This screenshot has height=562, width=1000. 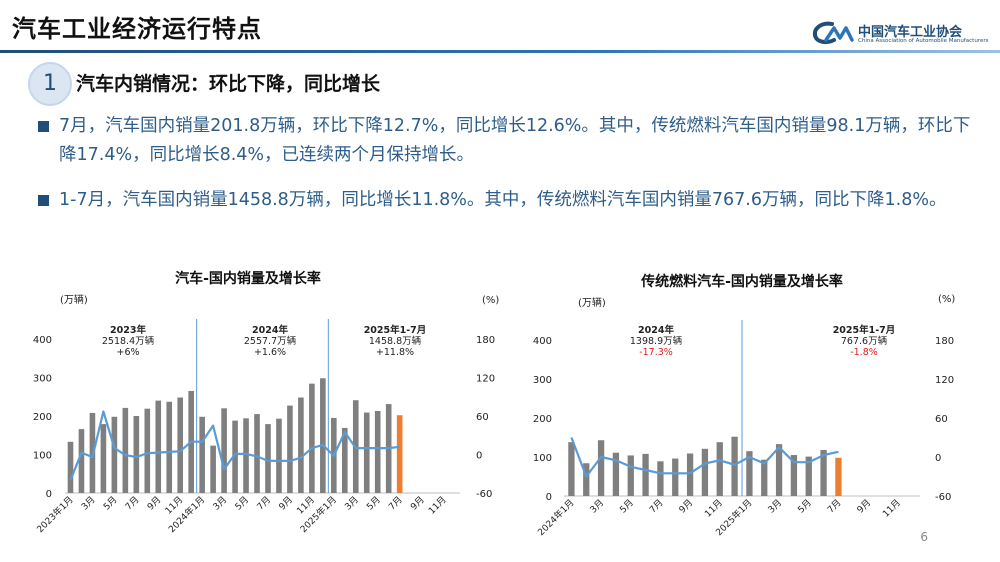 I want to click on annotation-label: -17.3%, so click(x=656, y=352).